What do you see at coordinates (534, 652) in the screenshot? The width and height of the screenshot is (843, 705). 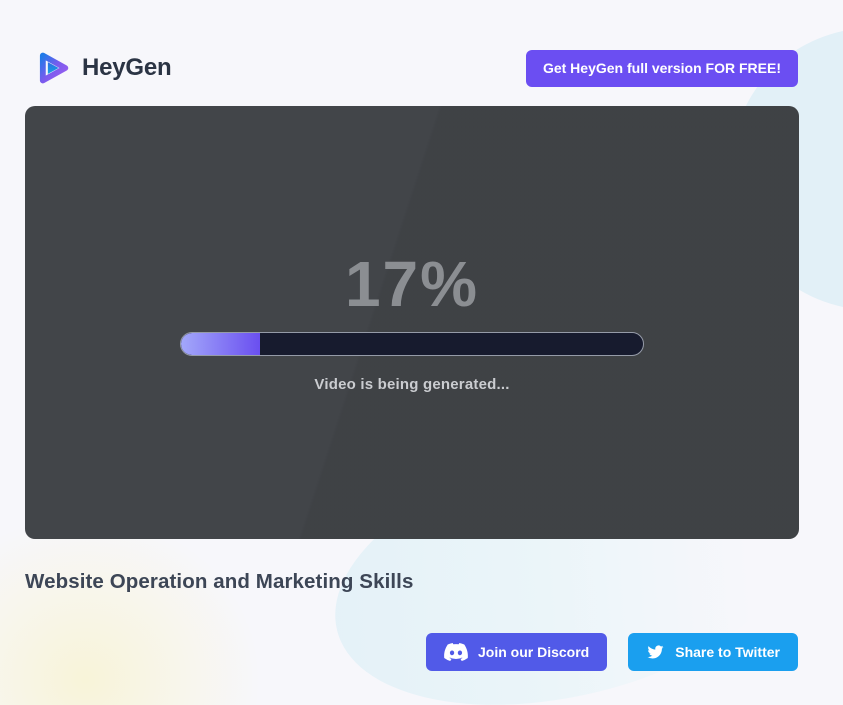 I see `discord-button-label: Join our Discord` at bounding box center [534, 652].